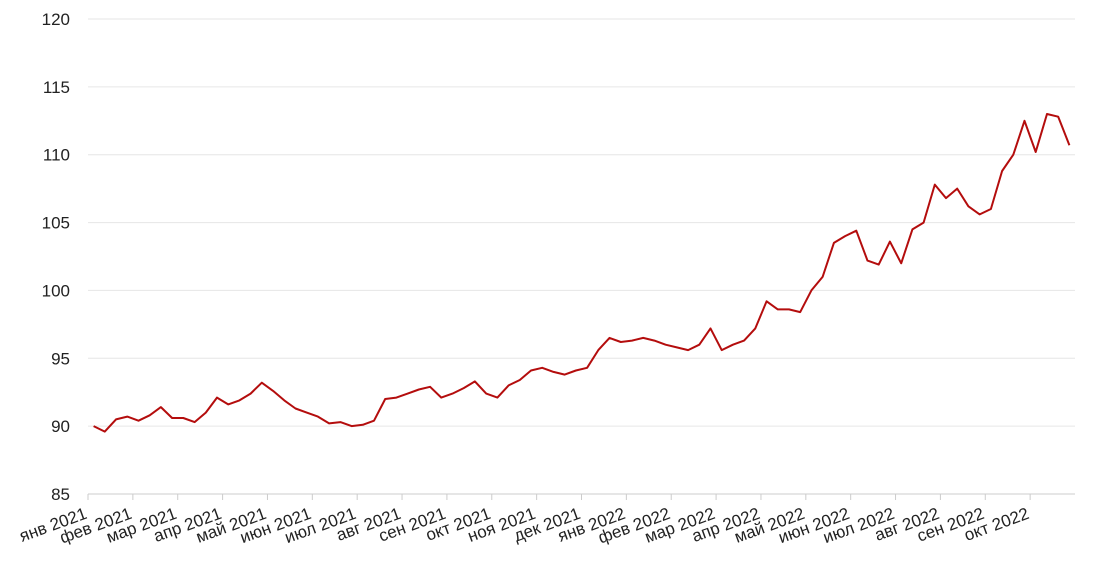 The width and height of the screenshot is (1100, 571). I want to click on y-tick-label: 85, so click(60, 494).